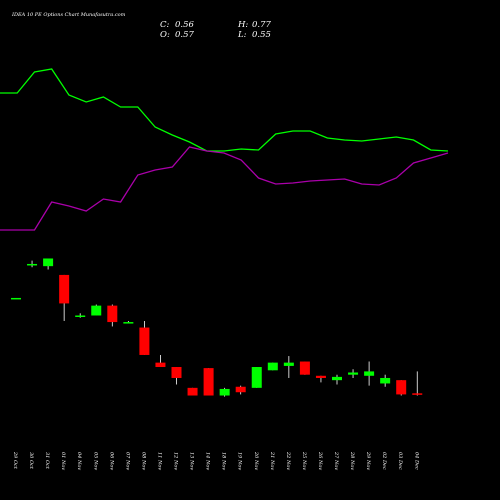 This screenshot has width=500, height=500. Describe the element at coordinates (111, 461) in the screenshot. I see `x-tick-label: 06 Nov` at that location.